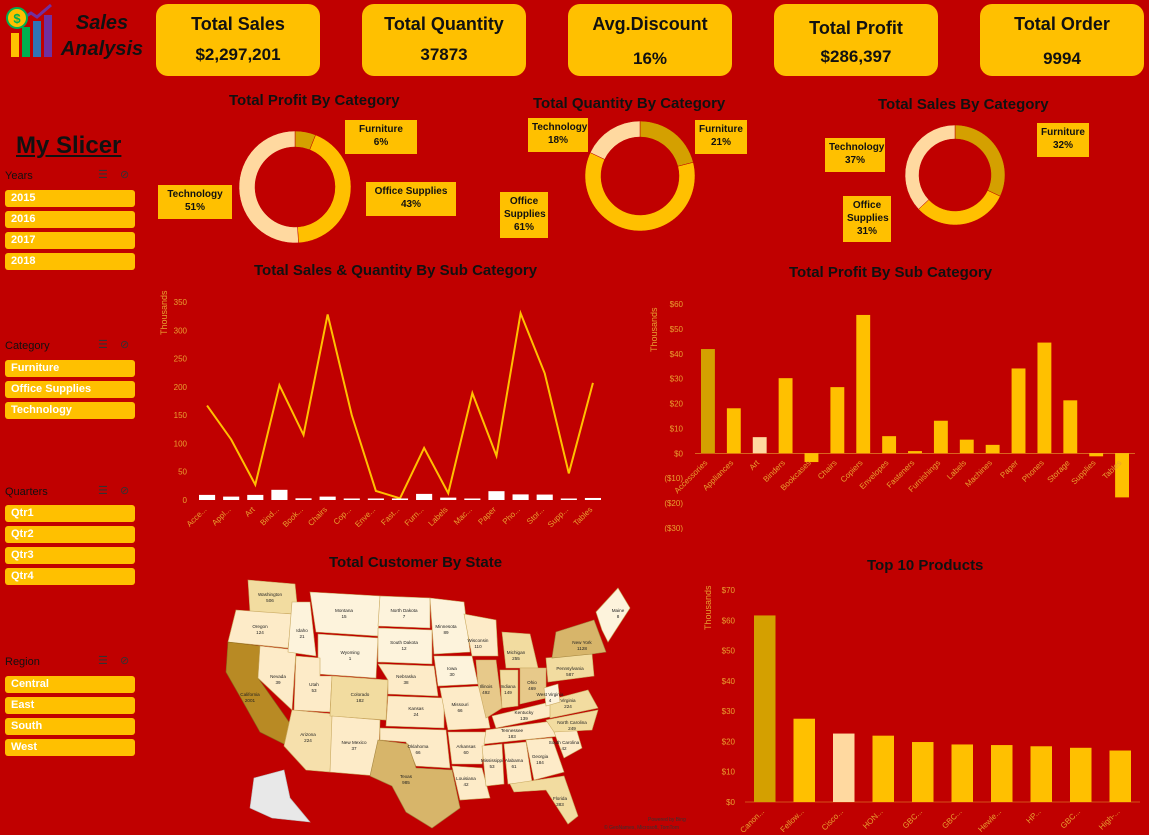  I want to click on state-name-label: Colorado, so click(360, 694).